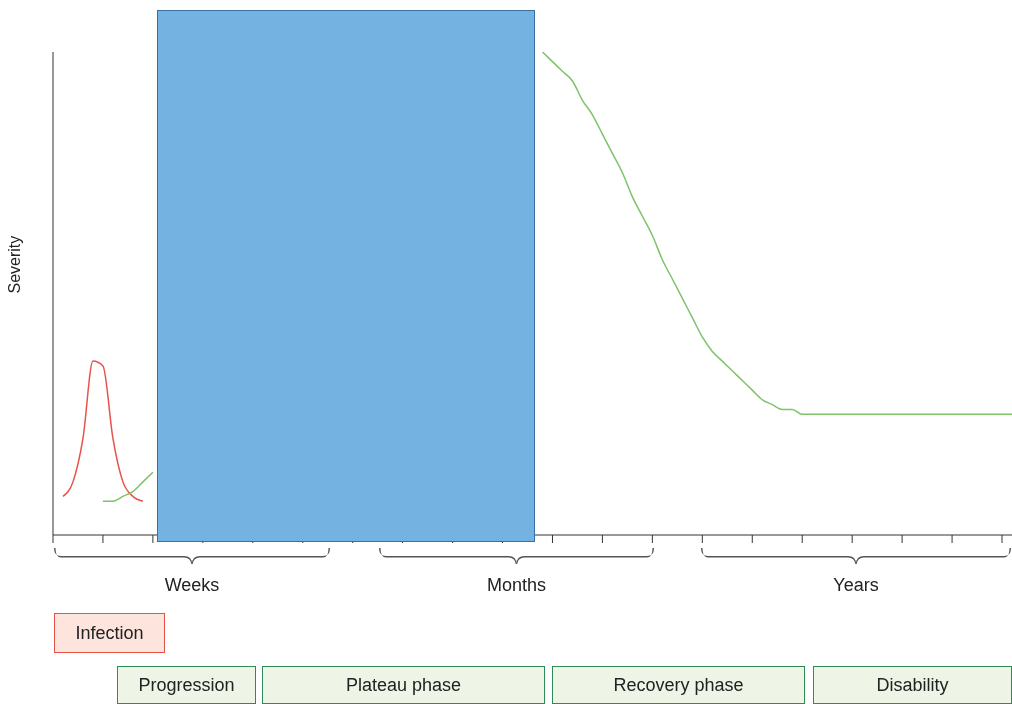 This screenshot has width=1012, height=704. Describe the element at coordinates (186, 685) in the screenshot. I see `text: Progression` at that location.